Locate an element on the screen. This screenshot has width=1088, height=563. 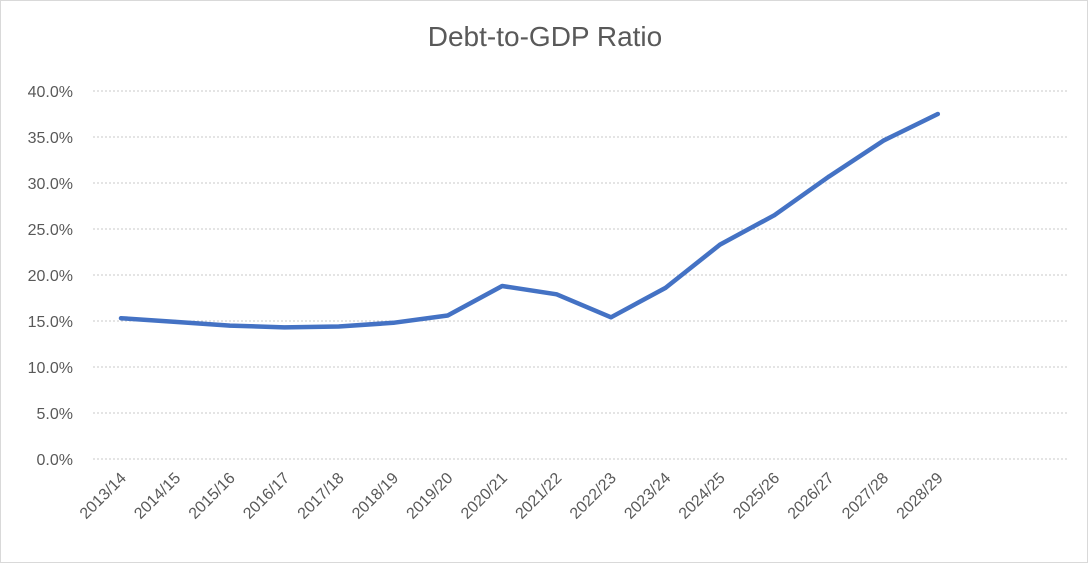
y-tick-label: 35.0% is located at coordinates (50, 138).